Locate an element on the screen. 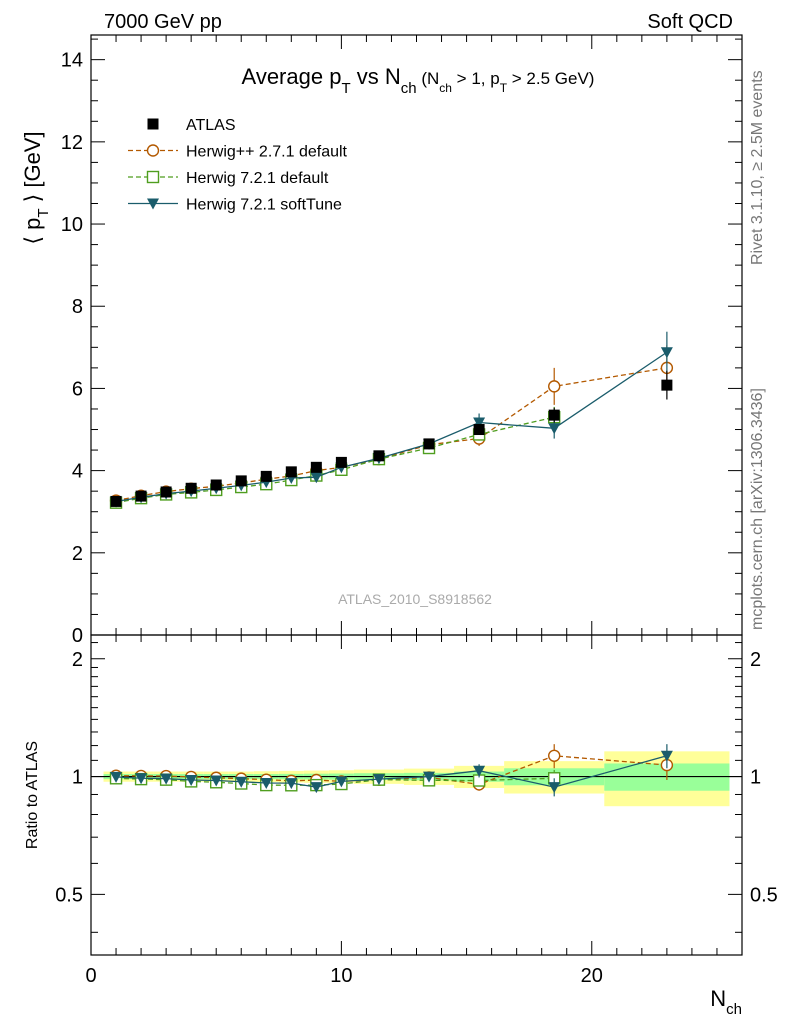 Image resolution: width=786 pixels, height=1024 pixels. main-y-tick-label: 12 is located at coordinates (72, 143).